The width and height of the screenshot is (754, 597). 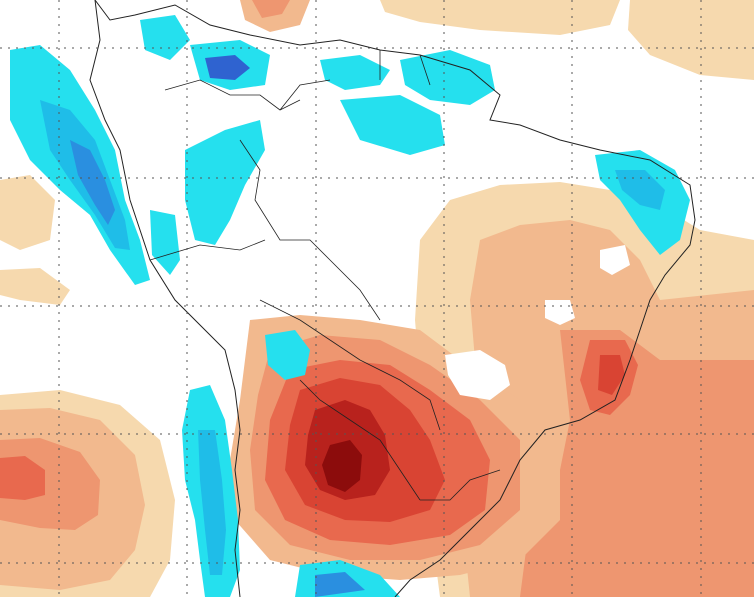 I want to click on cool-area-bolivia, so click(x=287, y=355).